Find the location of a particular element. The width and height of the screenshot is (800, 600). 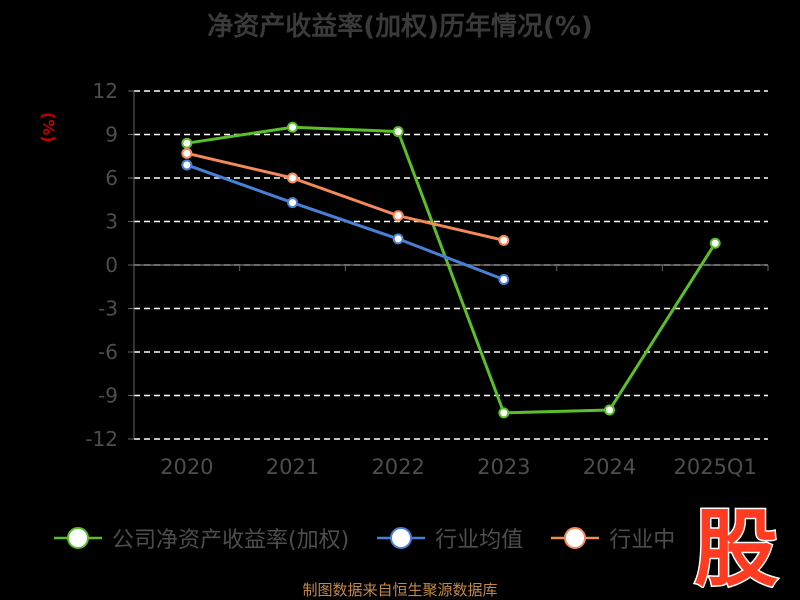

y-tick-label: -3 is located at coordinates (108, 309).